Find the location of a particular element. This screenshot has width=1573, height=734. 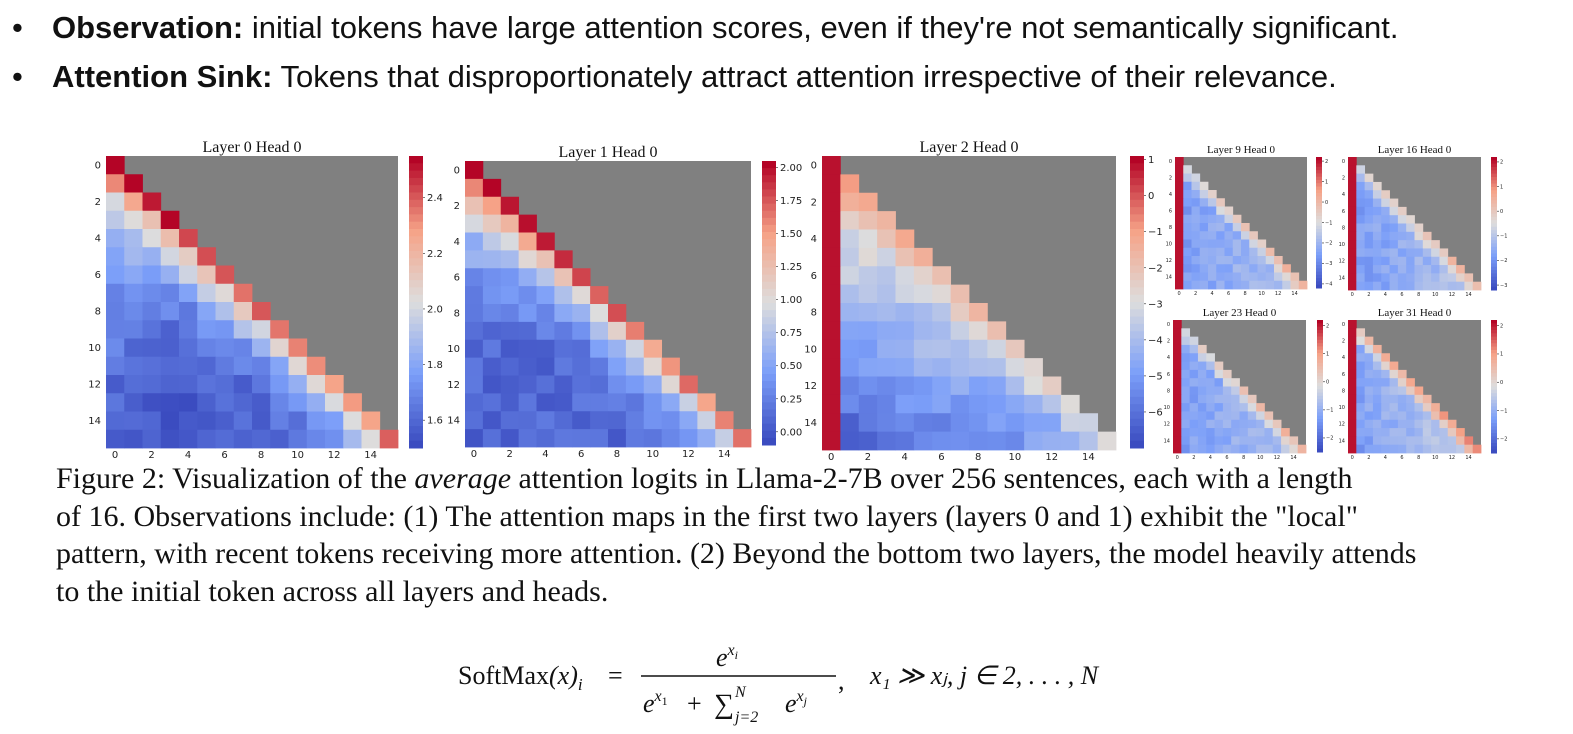

x-tick-label: 10 is located at coordinates (1260, 458).